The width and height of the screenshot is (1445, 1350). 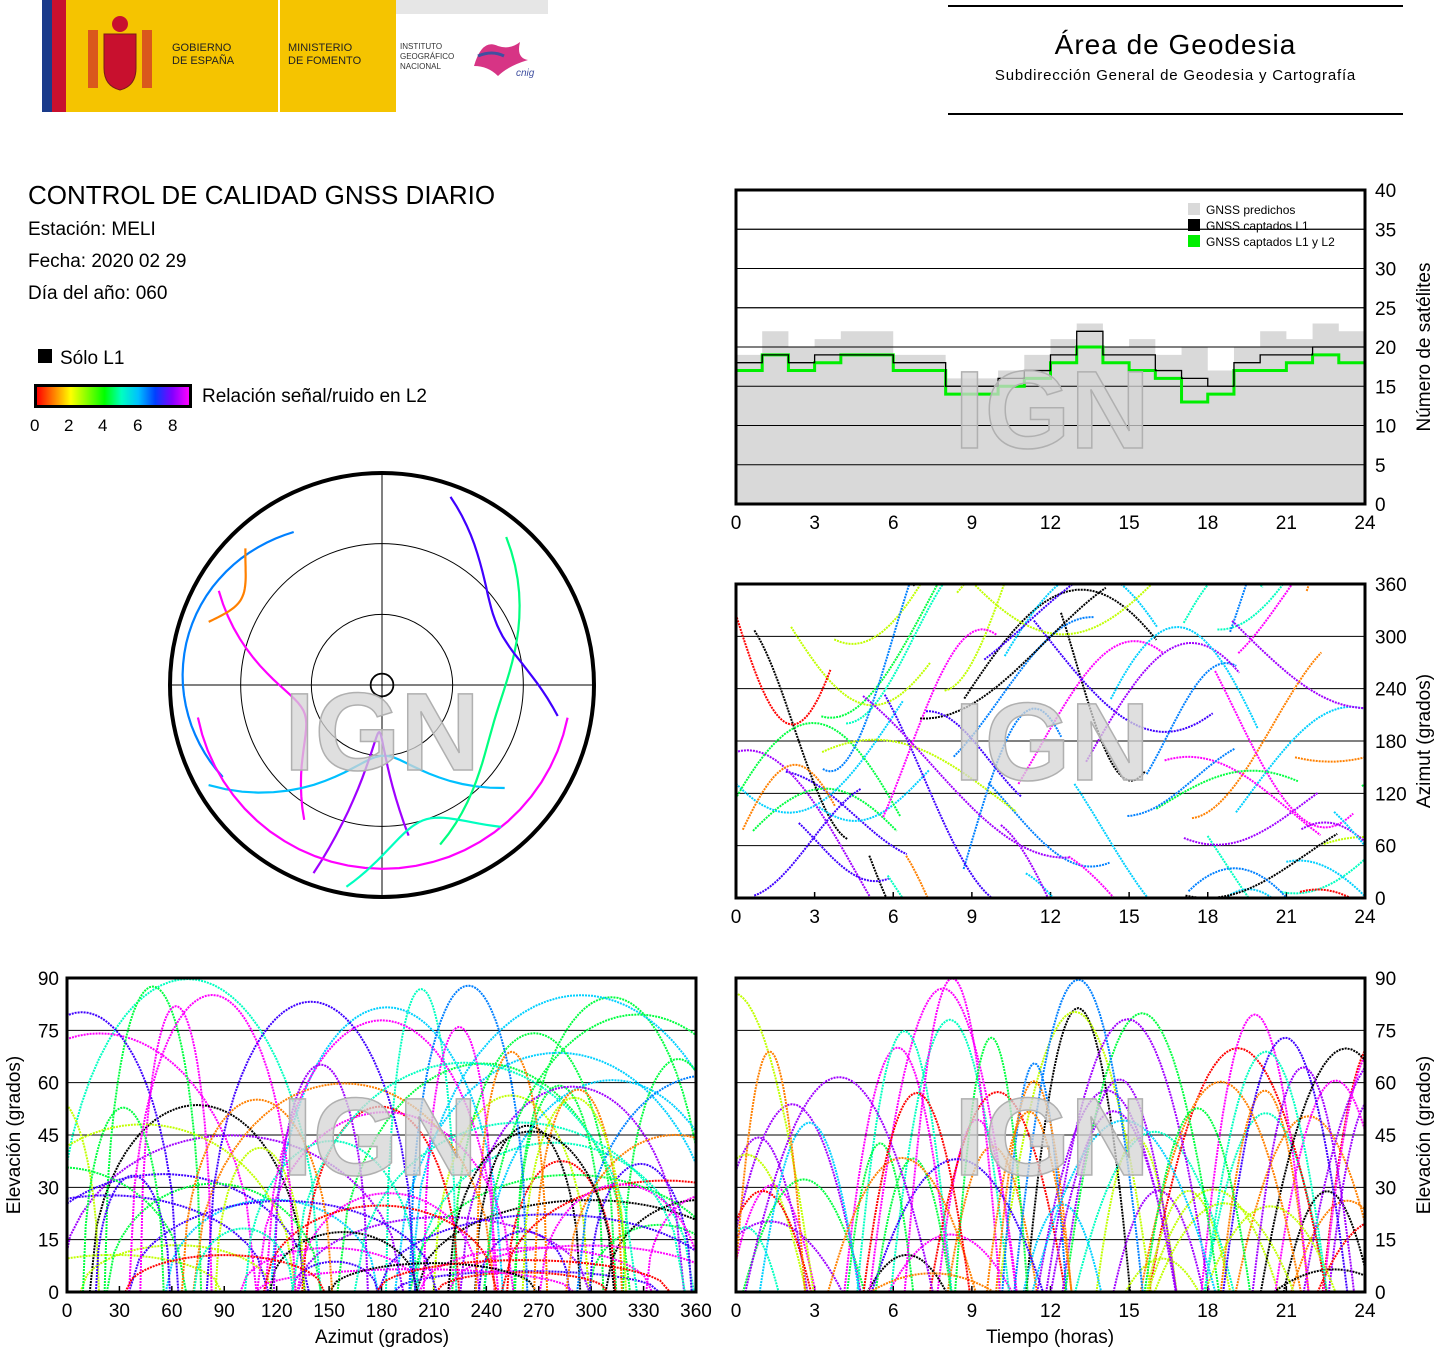 I want to click on y-tick-label: 0, so click(x=1380, y=505).